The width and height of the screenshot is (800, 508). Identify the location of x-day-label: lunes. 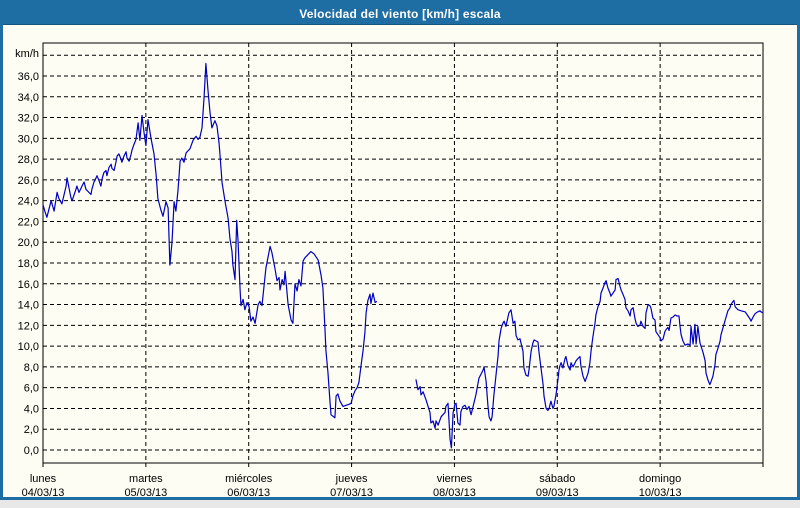
(43, 479).